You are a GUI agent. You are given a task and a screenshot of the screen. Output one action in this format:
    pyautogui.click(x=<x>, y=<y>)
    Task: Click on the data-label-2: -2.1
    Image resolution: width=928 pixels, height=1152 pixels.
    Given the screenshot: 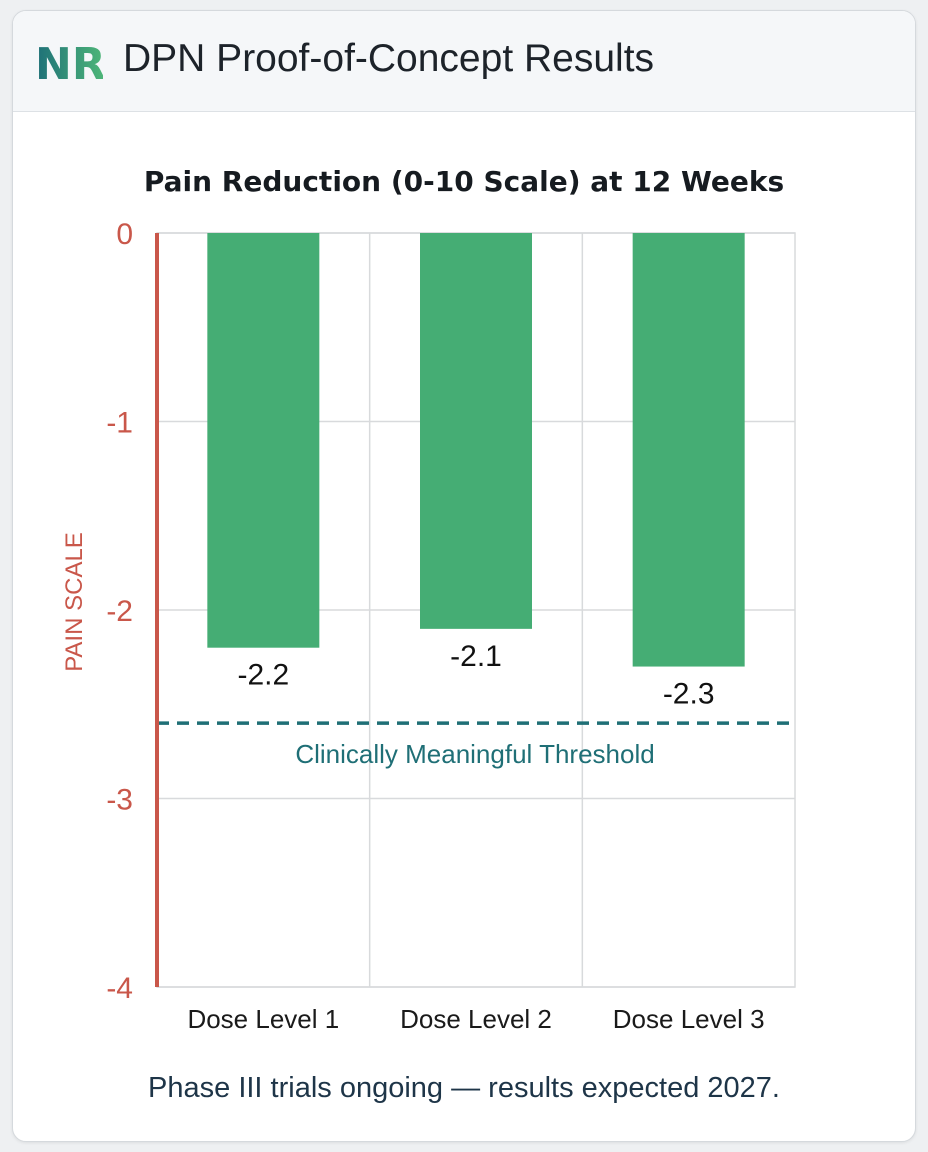 What is the action you would take?
    pyautogui.click(x=476, y=656)
    